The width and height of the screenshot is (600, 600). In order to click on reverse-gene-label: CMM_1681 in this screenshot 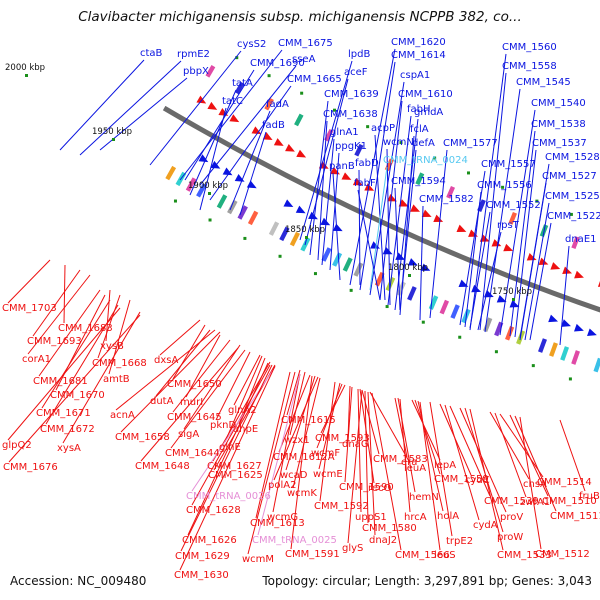, I will do `click(60, 381)`.